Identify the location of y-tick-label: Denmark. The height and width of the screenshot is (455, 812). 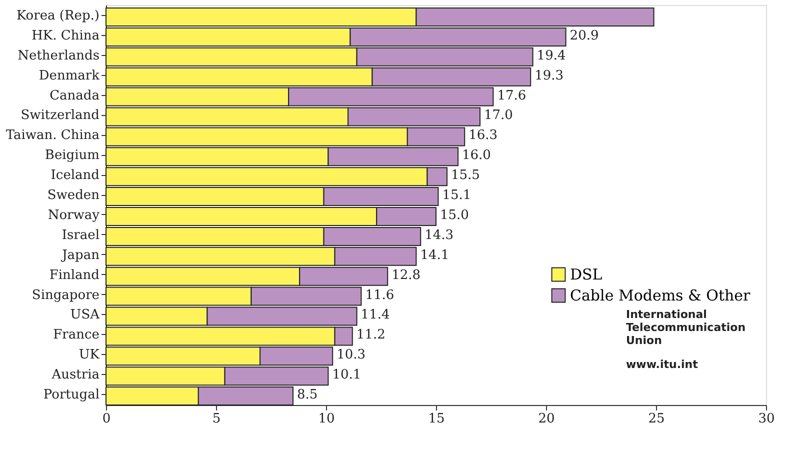
(69, 76).